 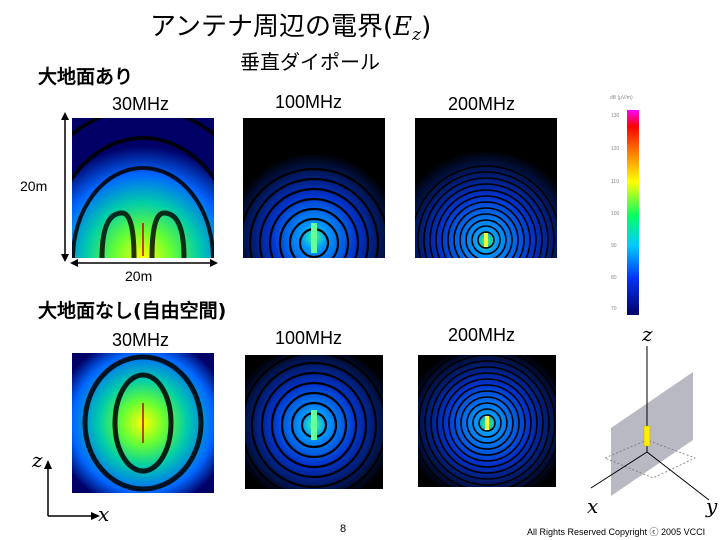 I want to click on field-map-200mhz-free, so click(x=487, y=421).